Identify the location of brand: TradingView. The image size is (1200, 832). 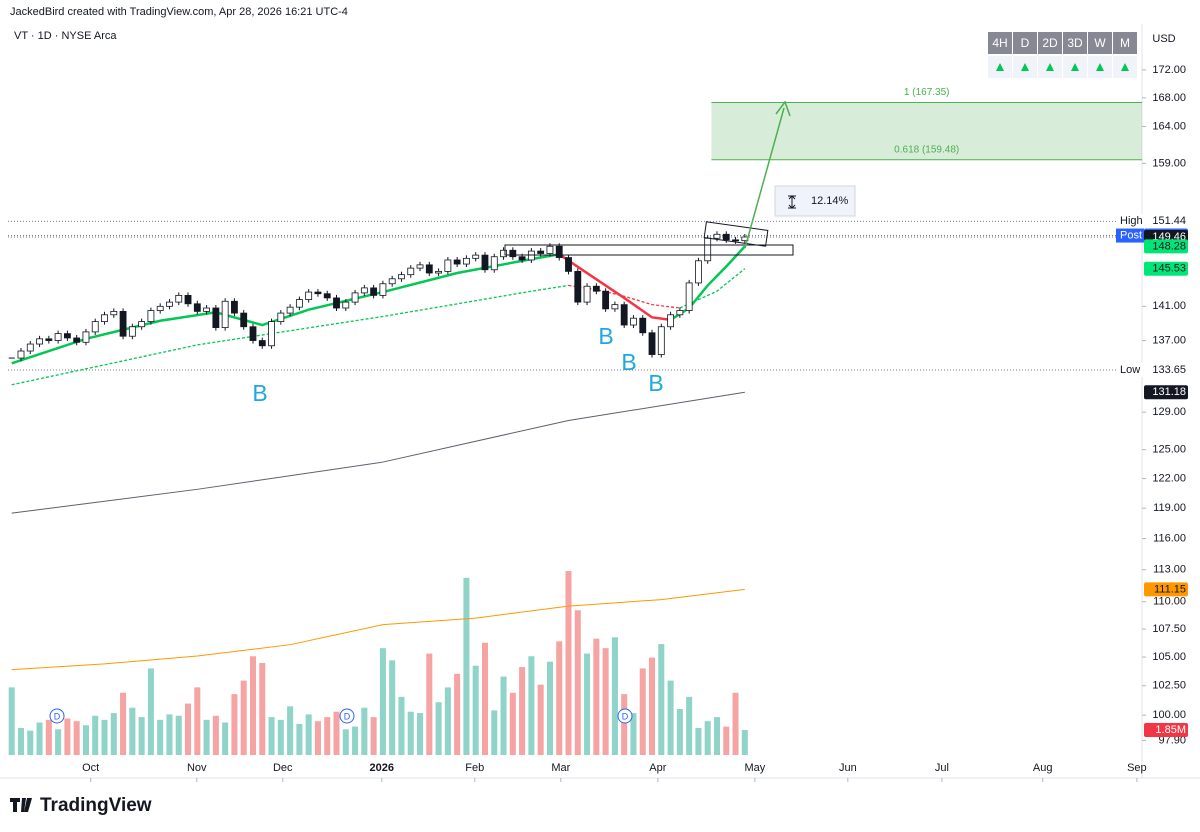
(81, 805).